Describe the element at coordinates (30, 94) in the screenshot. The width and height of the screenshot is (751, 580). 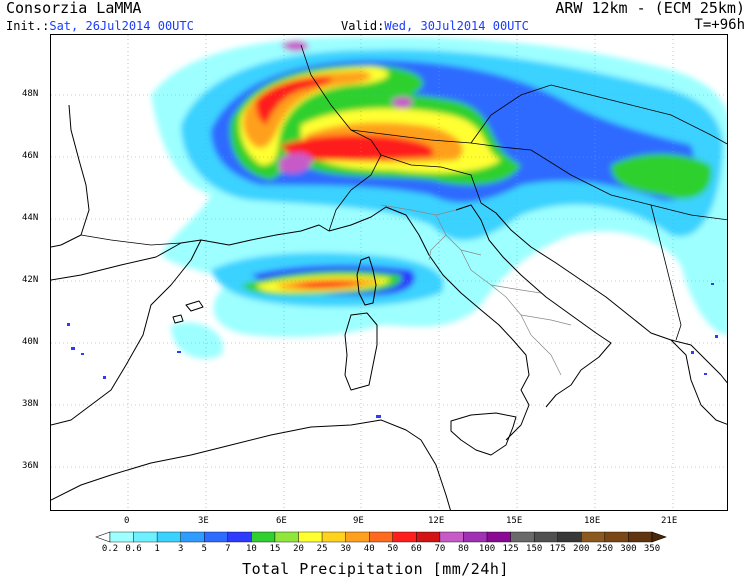
I see `lat-label: 48N` at that location.